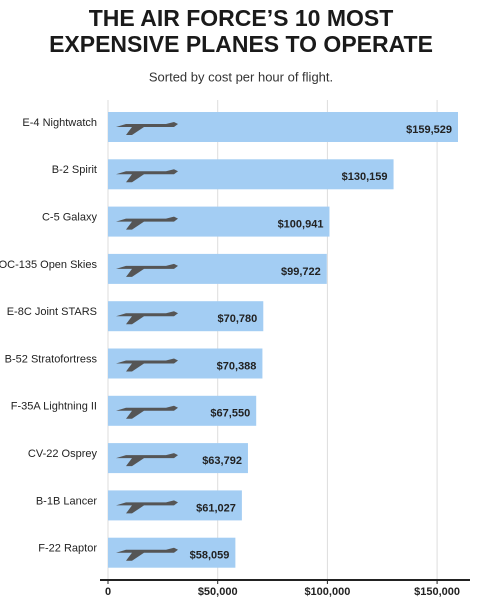 The height and width of the screenshot is (604, 482). Describe the element at coordinates (230, 414) in the screenshot. I see `value-label: $67,550` at that location.